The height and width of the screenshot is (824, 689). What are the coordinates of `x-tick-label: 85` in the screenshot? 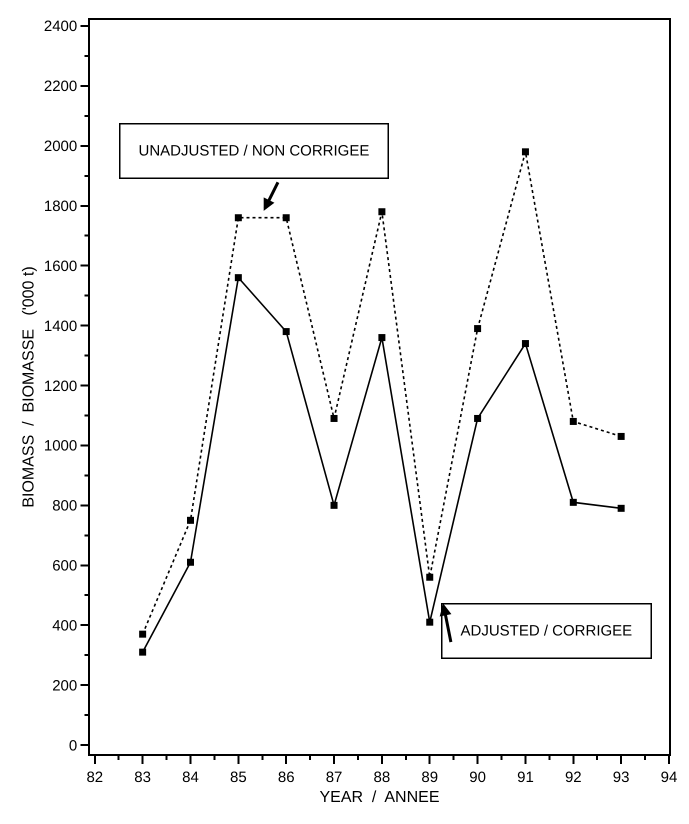 It's located at (238, 777).